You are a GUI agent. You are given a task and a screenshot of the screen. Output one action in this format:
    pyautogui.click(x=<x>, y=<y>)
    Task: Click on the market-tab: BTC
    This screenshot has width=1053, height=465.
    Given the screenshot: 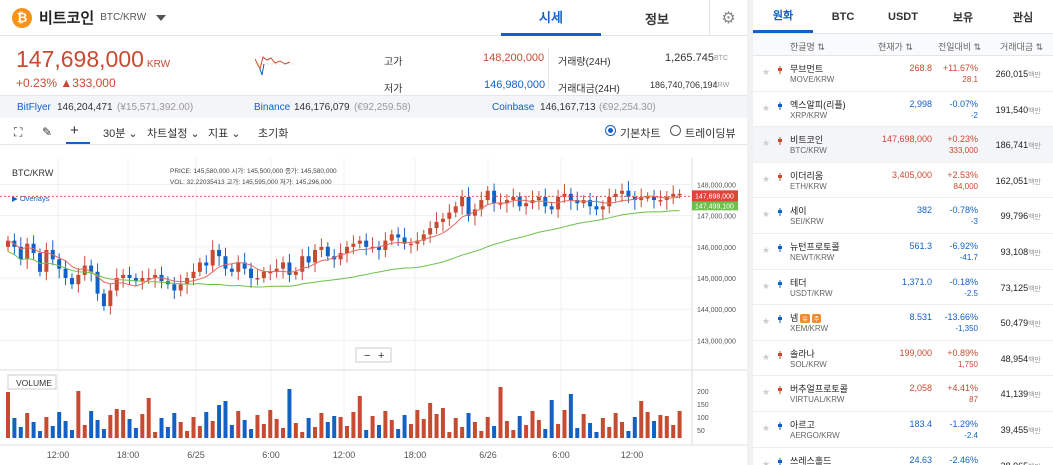 What is the action you would take?
    pyautogui.click(x=843, y=16)
    